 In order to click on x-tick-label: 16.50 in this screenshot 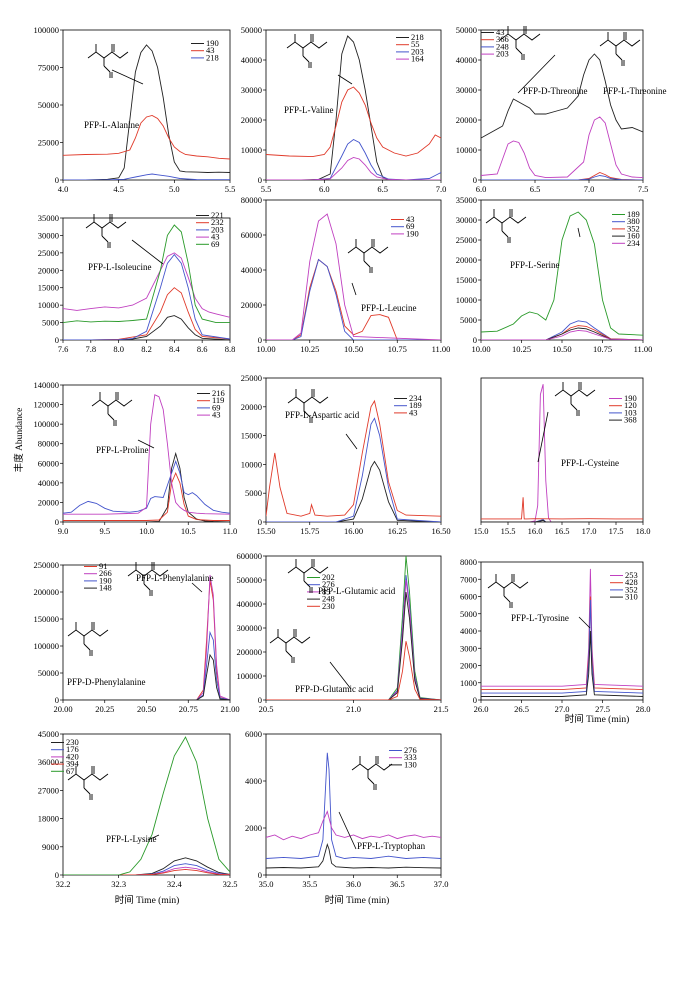, I will do `click(440, 531)`.